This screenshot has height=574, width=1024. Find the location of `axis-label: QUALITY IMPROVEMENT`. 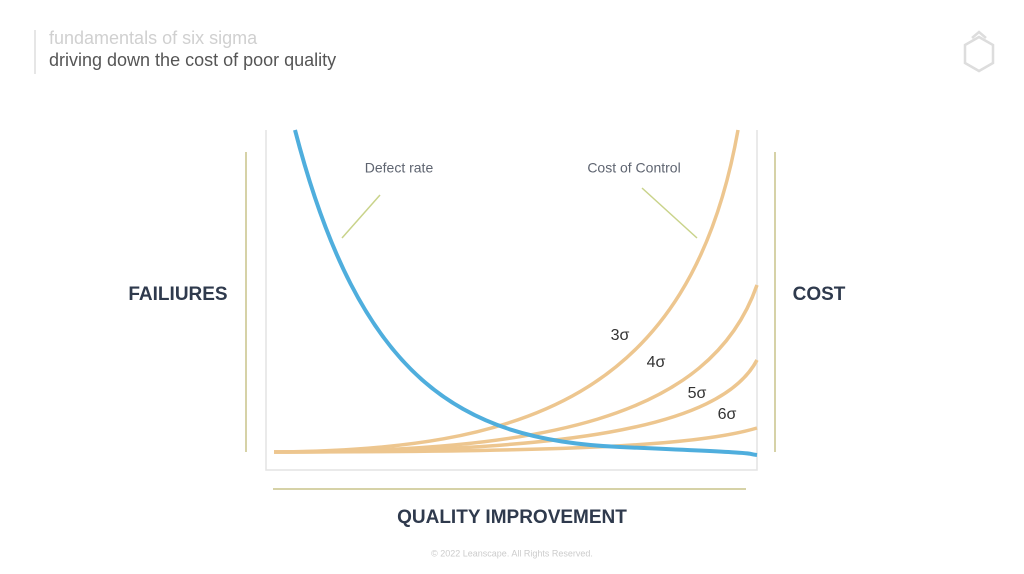

axis-label: QUALITY IMPROVEMENT is located at coordinates (512, 517).